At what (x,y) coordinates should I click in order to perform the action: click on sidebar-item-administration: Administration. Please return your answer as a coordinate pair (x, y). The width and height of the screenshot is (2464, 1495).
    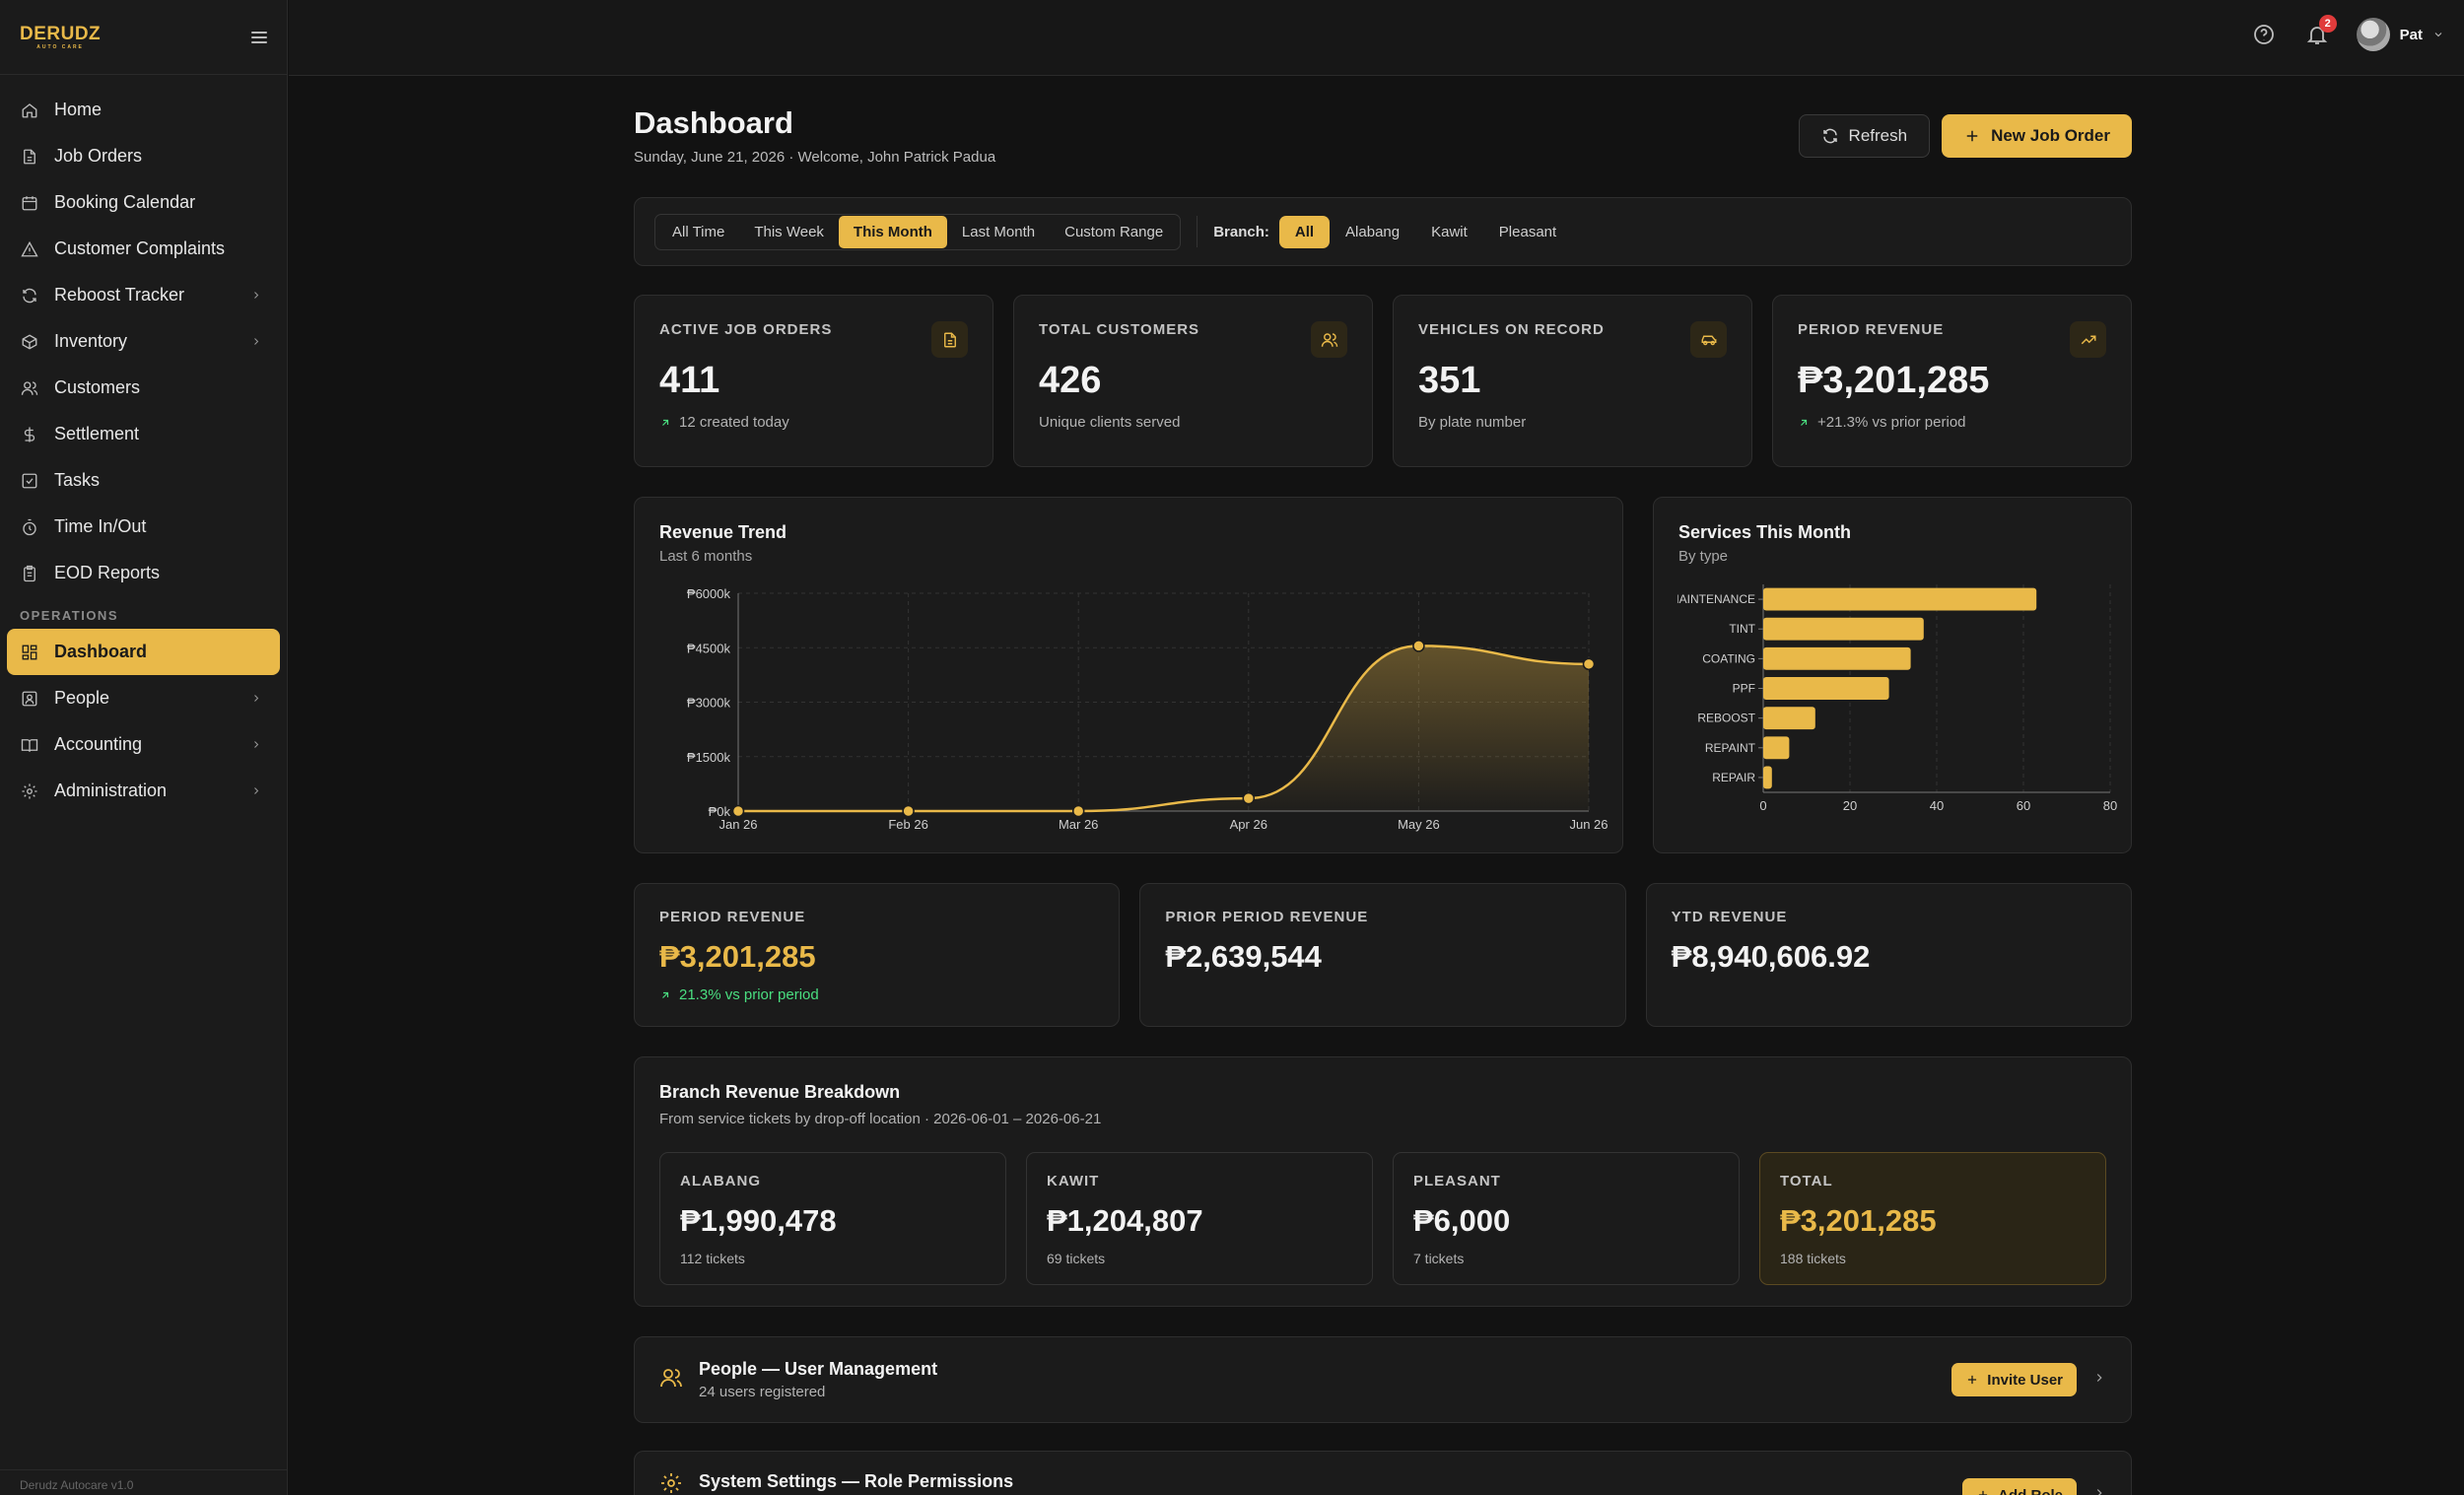
    Looking at the image, I should click on (143, 791).